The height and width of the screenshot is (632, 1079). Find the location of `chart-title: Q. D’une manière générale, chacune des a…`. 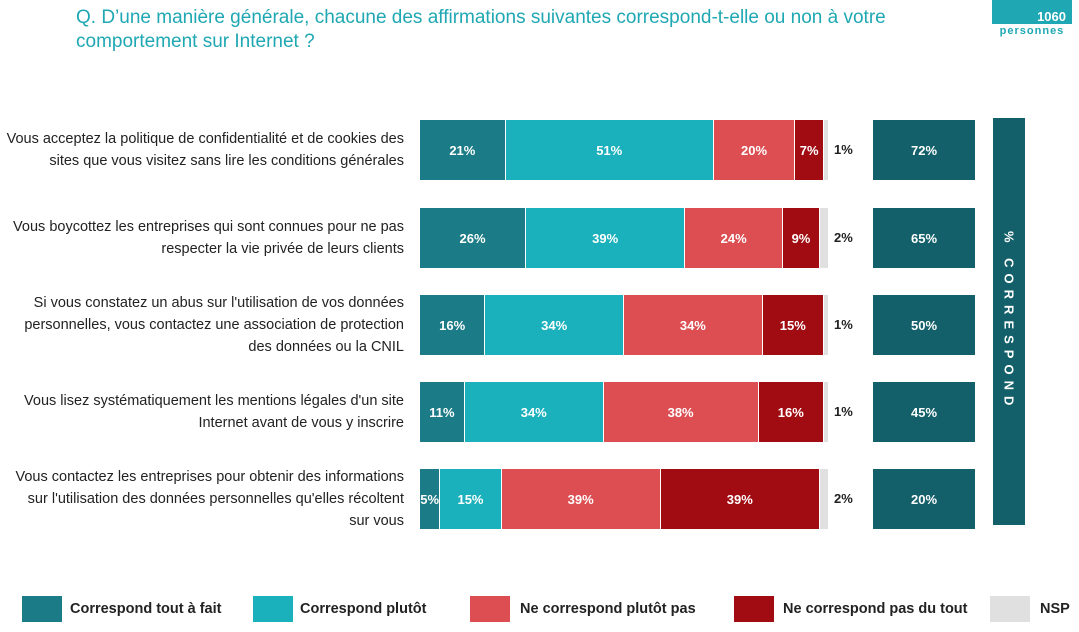

chart-title: Q. D’une manière générale, chacune des a… is located at coordinates (481, 29).